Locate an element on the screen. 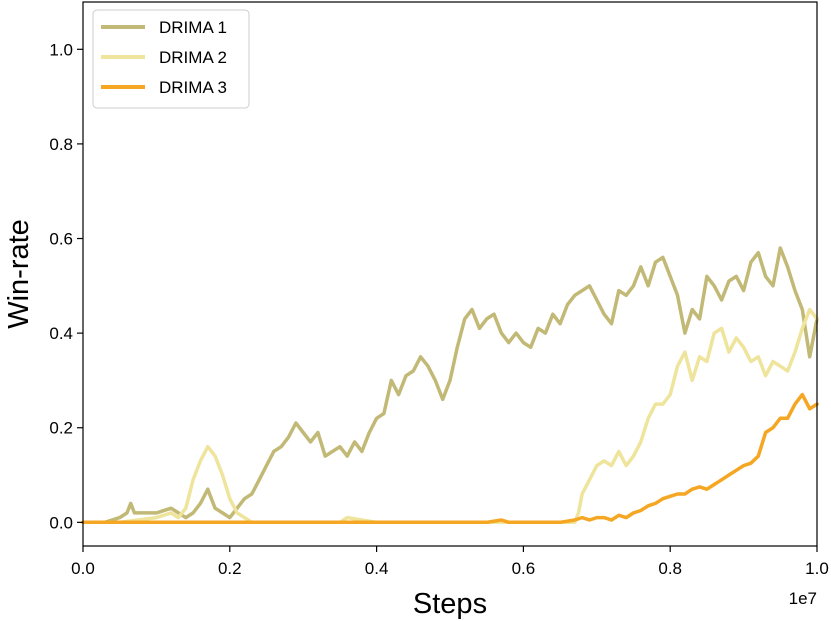 The image size is (831, 621). x-tick-label: 0.0 is located at coordinates (83, 568).